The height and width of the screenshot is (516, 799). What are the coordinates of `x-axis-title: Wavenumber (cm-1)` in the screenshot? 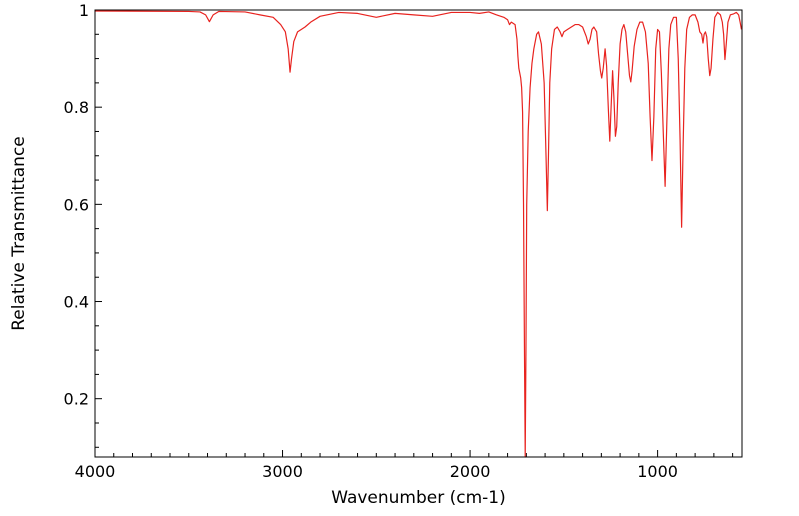 It's located at (418, 498).